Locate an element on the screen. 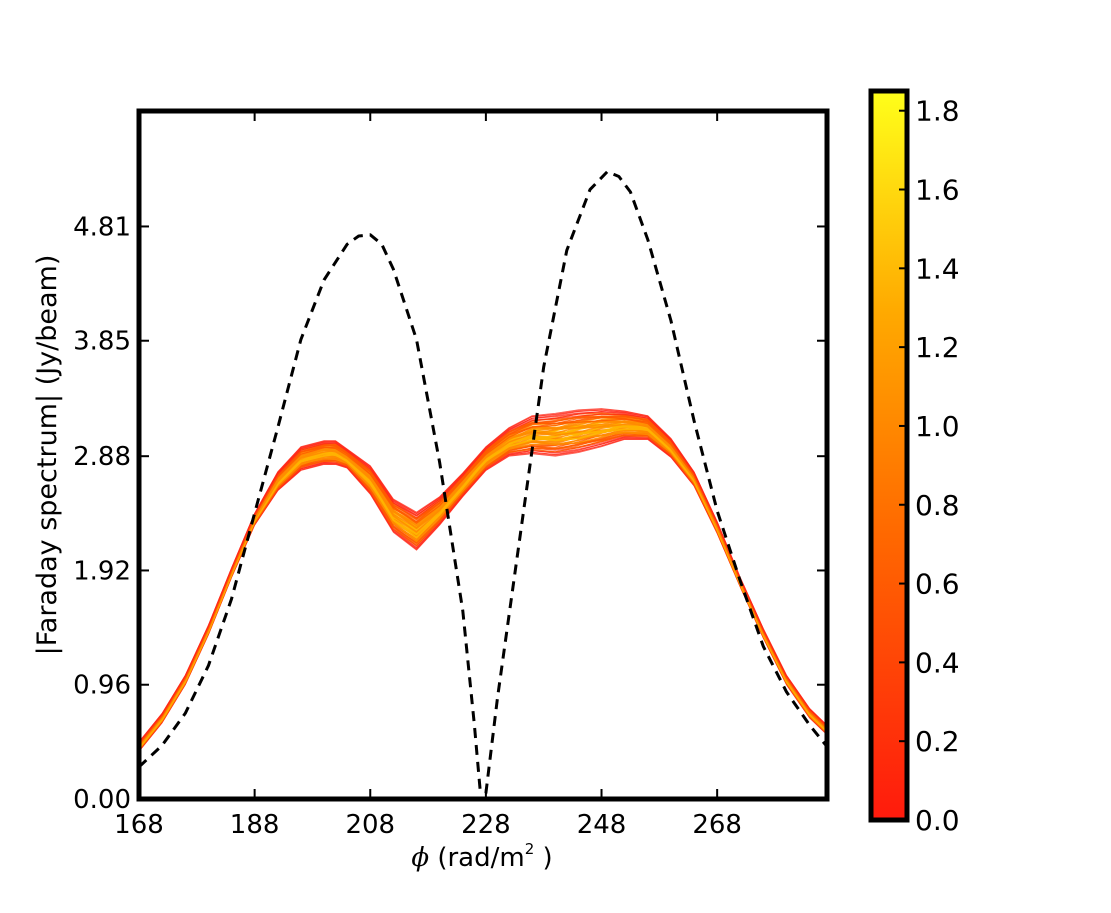 The image size is (1111, 913). y-axis-label: |Faraday spectrum| (Jy/beam) is located at coordinates (47, 455).